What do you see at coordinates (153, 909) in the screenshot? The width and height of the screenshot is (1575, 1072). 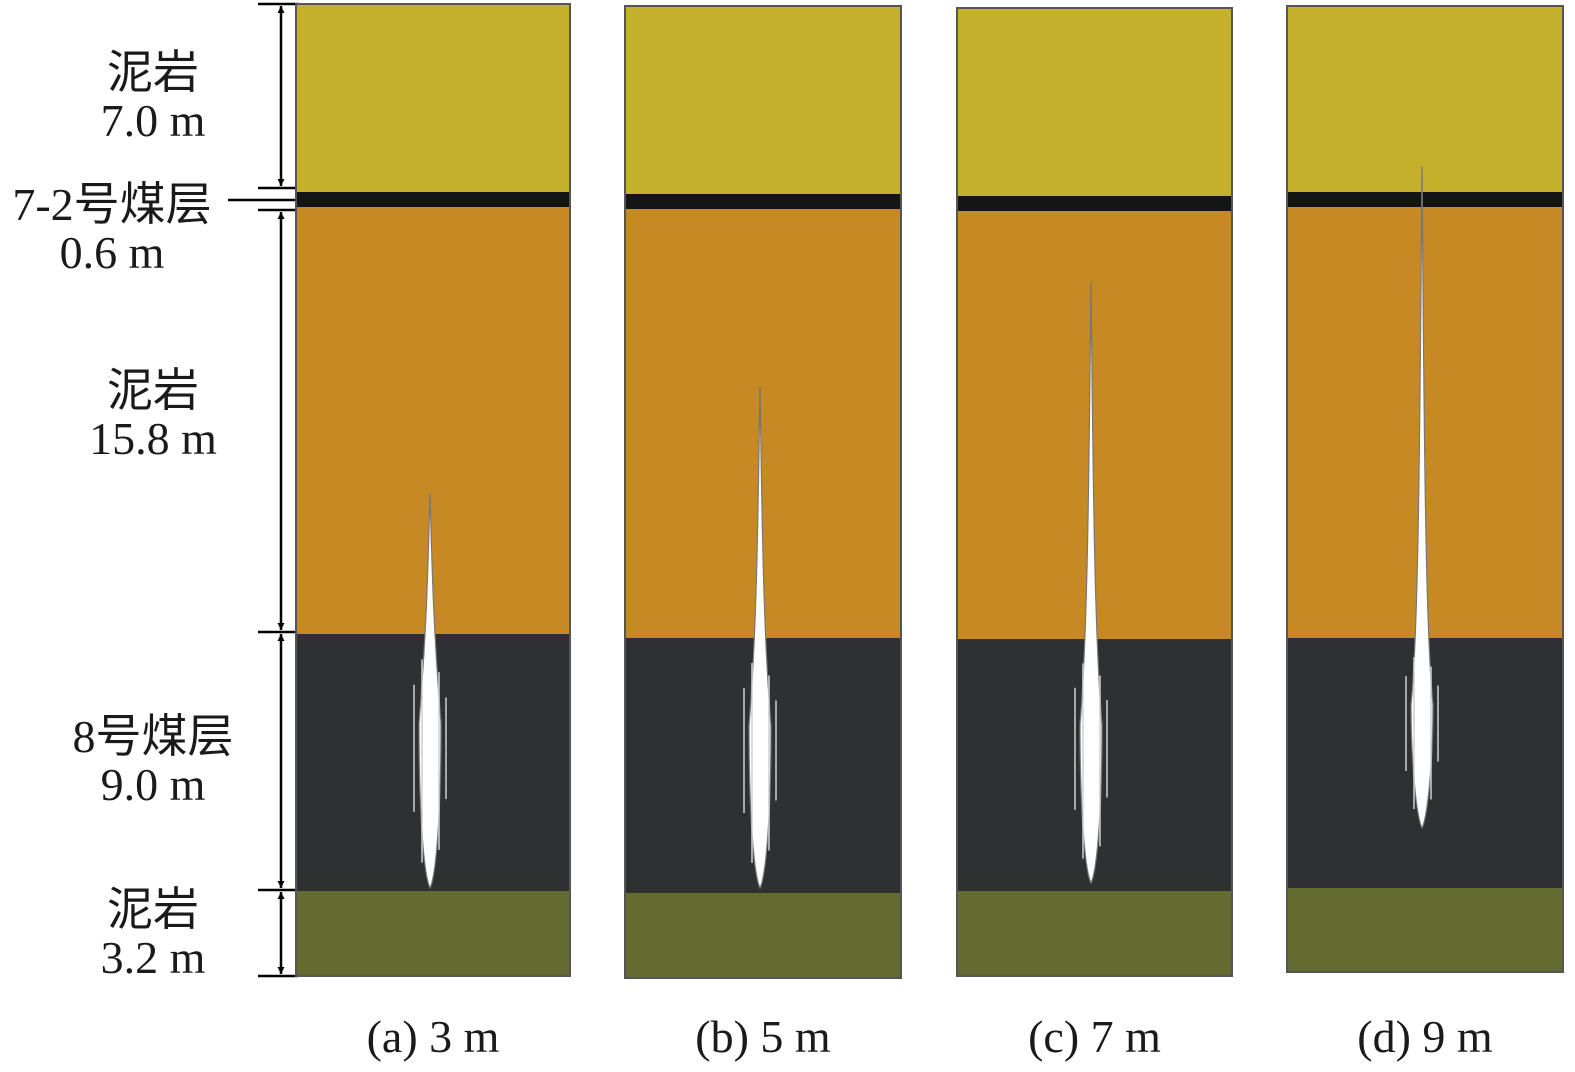 I see `layer-5-name: 泥岩` at bounding box center [153, 909].